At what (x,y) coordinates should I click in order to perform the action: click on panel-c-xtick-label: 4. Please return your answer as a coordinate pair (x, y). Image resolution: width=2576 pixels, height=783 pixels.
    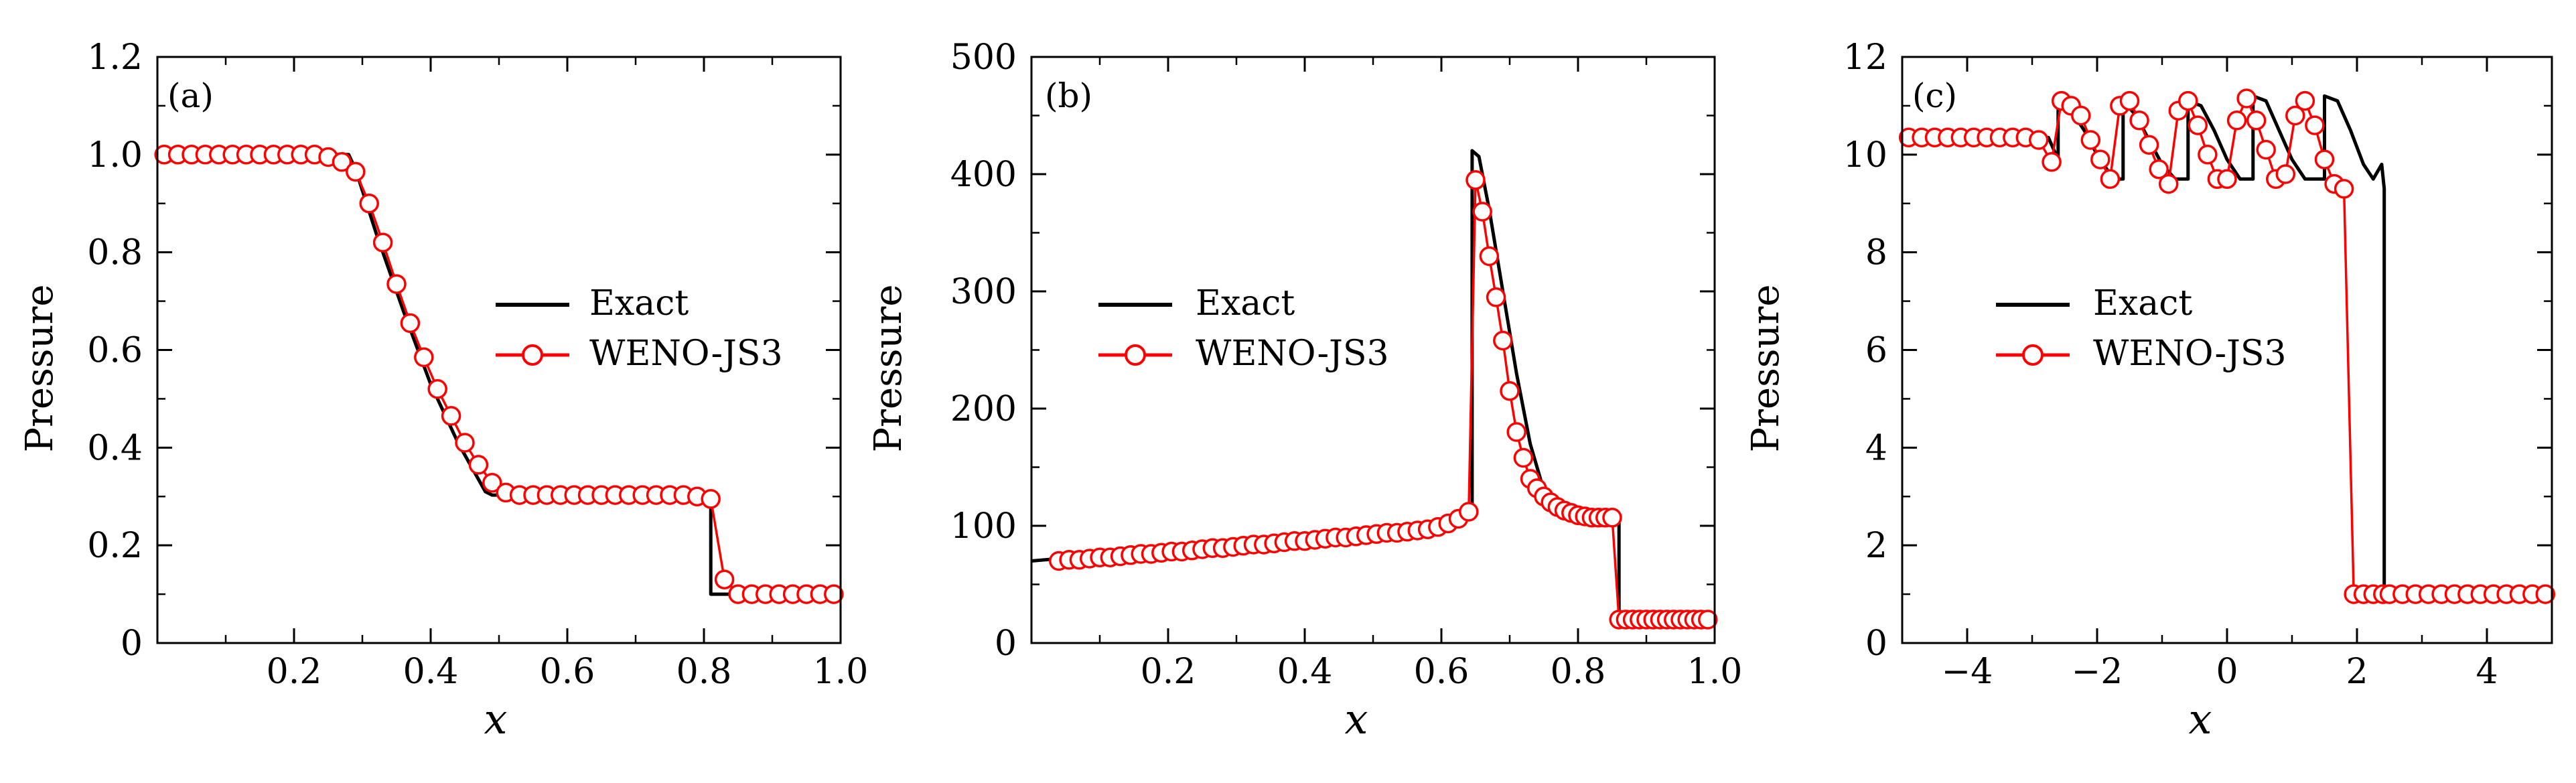
    Looking at the image, I should click on (2487, 672).